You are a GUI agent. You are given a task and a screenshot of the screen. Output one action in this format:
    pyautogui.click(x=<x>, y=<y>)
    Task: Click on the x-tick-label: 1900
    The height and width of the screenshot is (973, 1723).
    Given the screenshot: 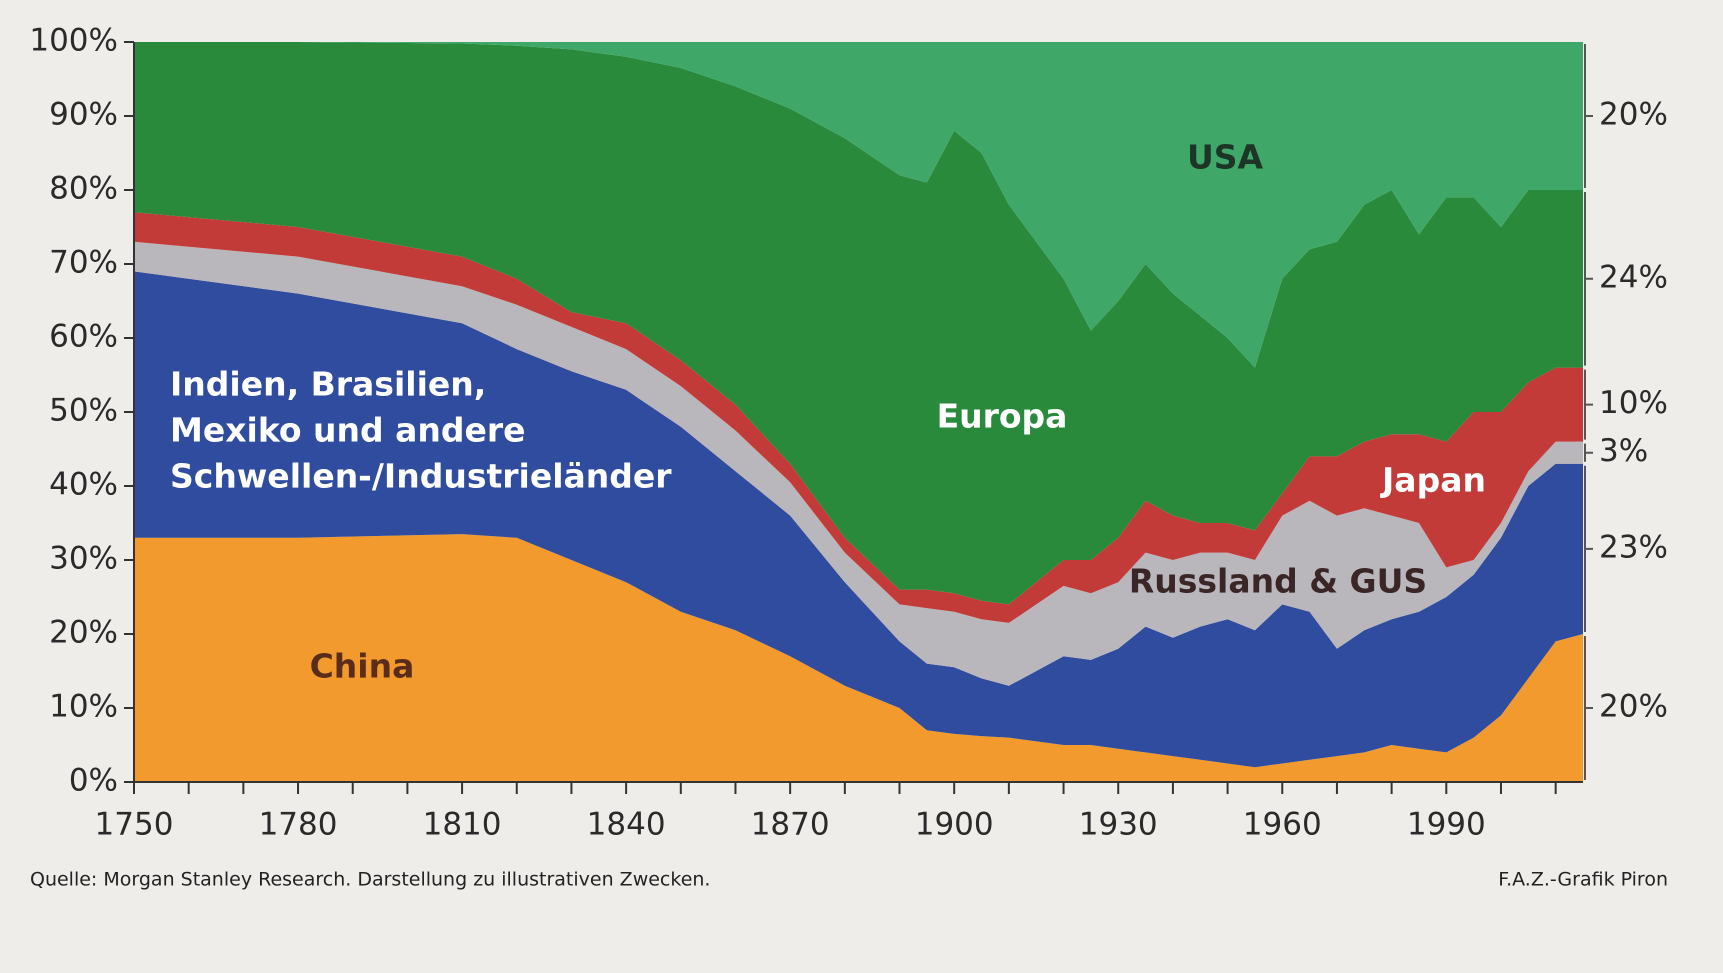 What is the action you would take?
    pyautogui.click(x=954, y=825)
    